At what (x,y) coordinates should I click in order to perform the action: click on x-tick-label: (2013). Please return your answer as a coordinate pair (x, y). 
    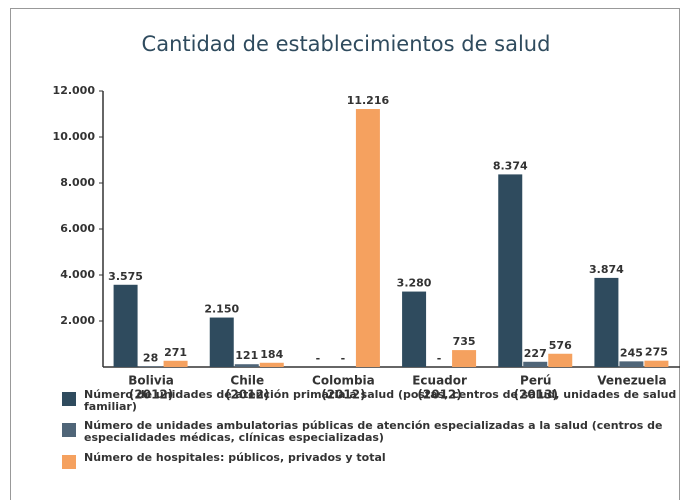
    Looking at the image, I should click on (536, 395).